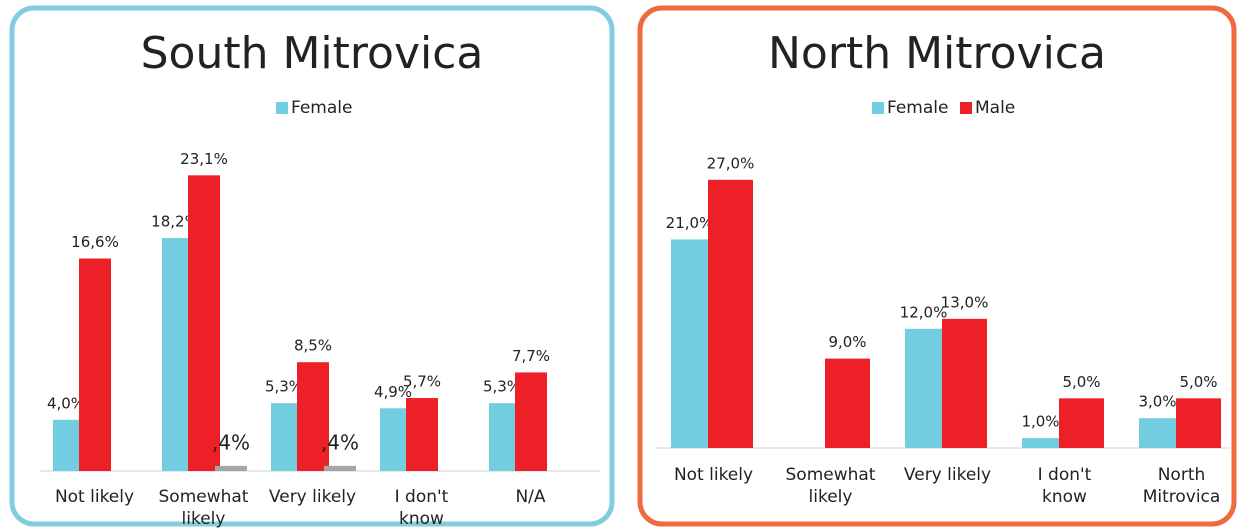  Describe the element at coordinates (1040, 422) in the screenshot. I see `data-label: 1,0%` at that location.